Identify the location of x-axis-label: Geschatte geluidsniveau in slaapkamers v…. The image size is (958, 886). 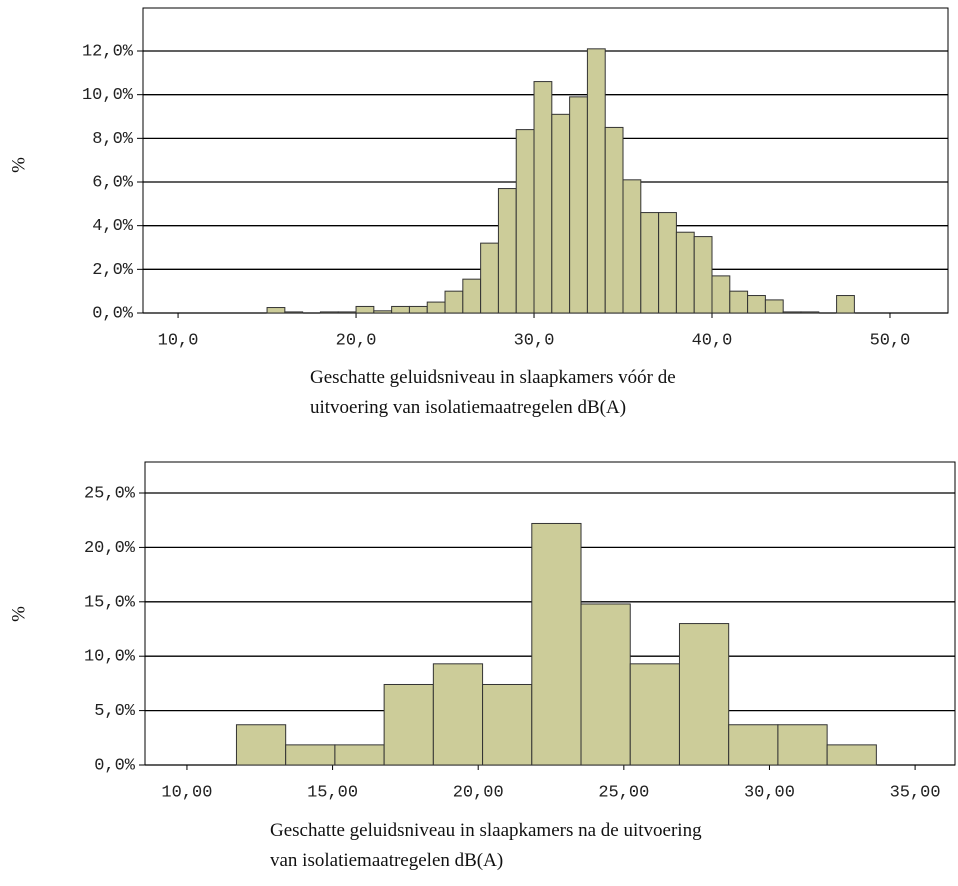
(493, 377).